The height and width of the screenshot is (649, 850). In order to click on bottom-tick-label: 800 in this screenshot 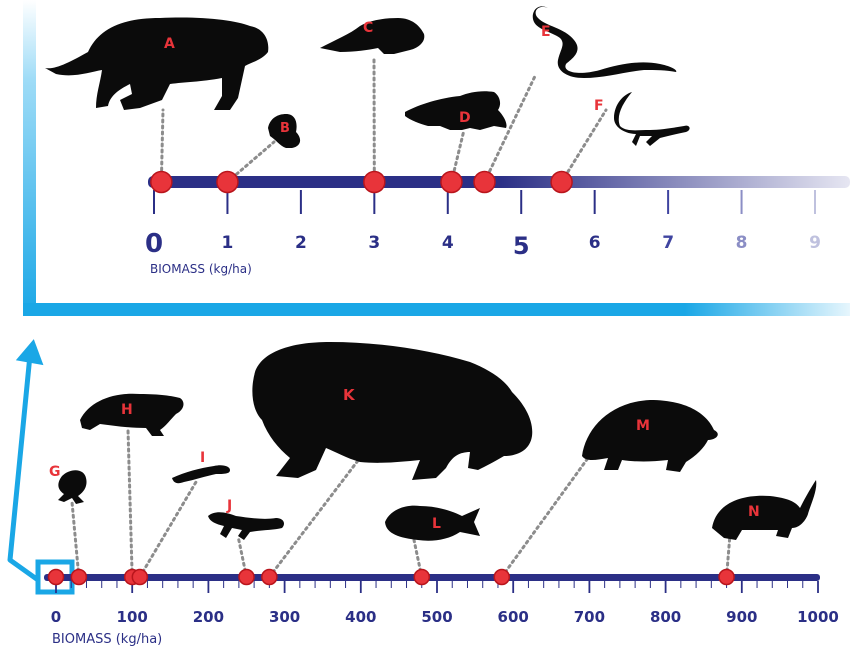, I will do `click(665, 617)`.